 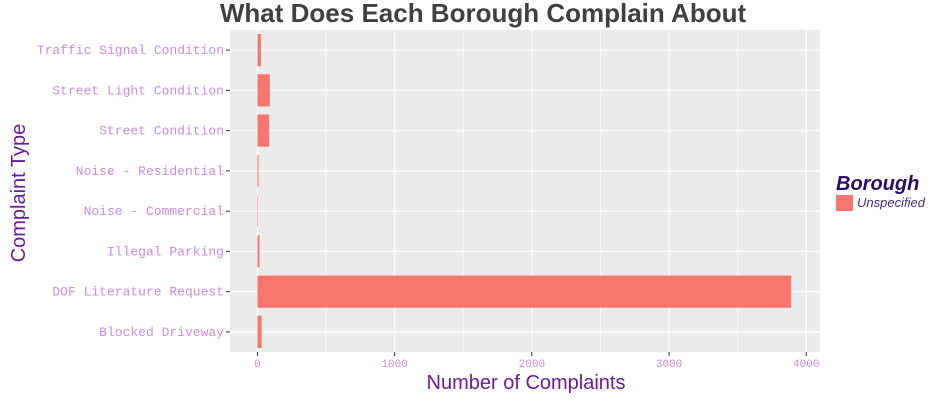 What do you see at coordinates (161, 332) in the screenshot?
I see `y-tick-label: Blocked Driveway` at bounding box center [161, 332].